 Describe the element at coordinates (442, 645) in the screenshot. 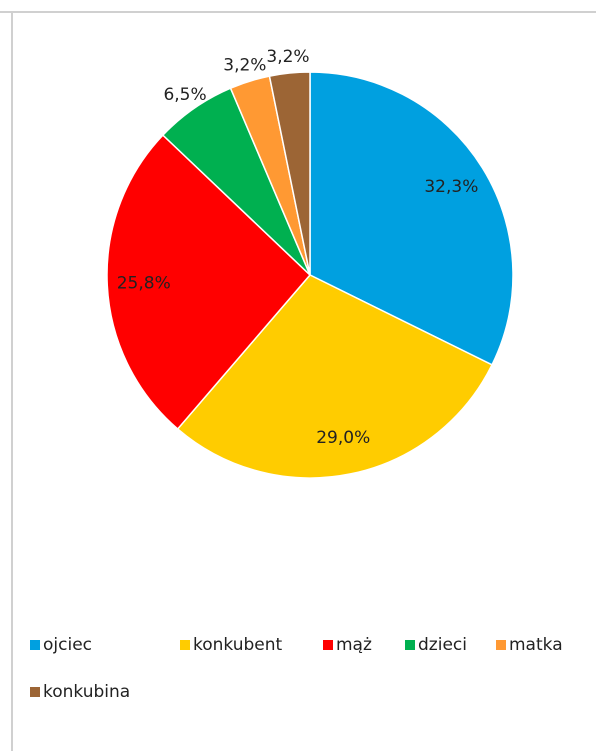

I see `legend-label: dzieci` at that location.